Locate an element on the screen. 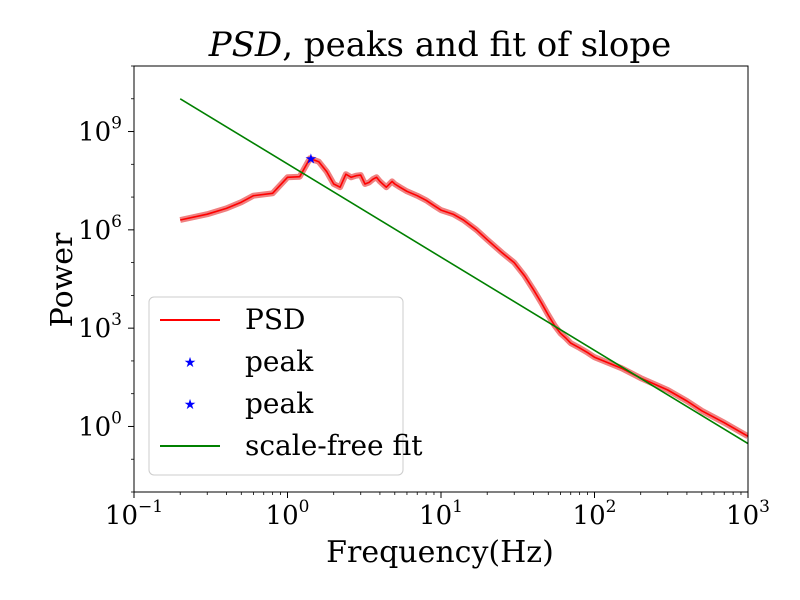  y-tick-label: 10⁹ is located at coordinates (100, 131).